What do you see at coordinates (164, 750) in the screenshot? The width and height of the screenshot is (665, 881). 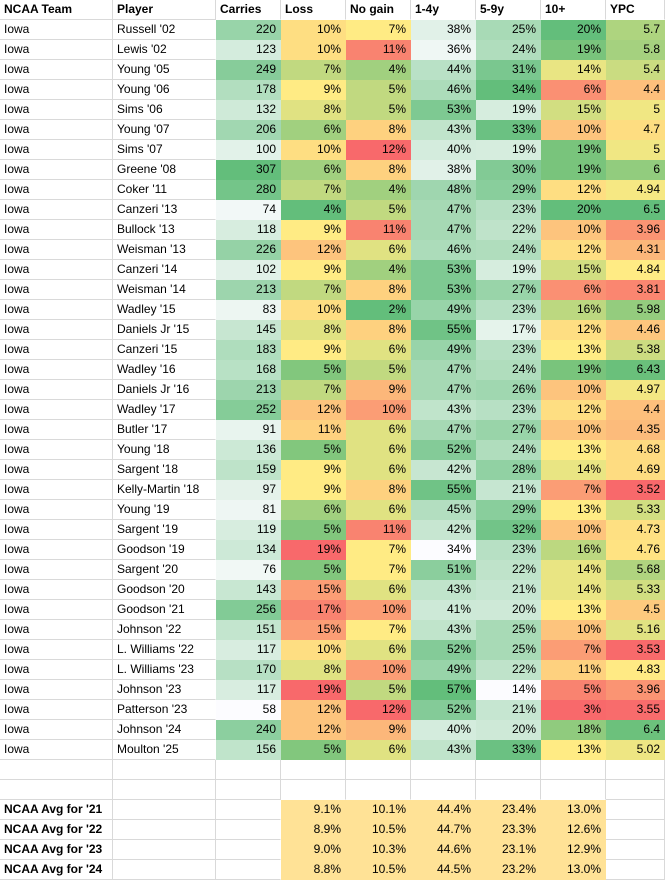 I see `cell-player: Moulton '25` at bounding box center [164, 750].